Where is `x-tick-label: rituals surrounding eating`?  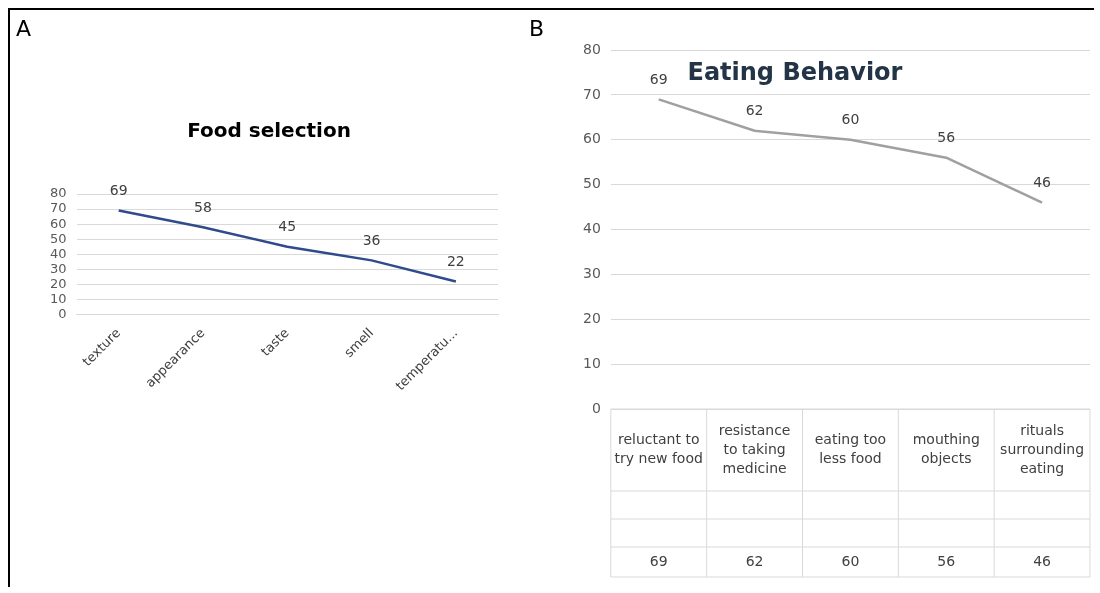
x-tick-label: rituals surrounding eating is located at coordinates (1042, 448).